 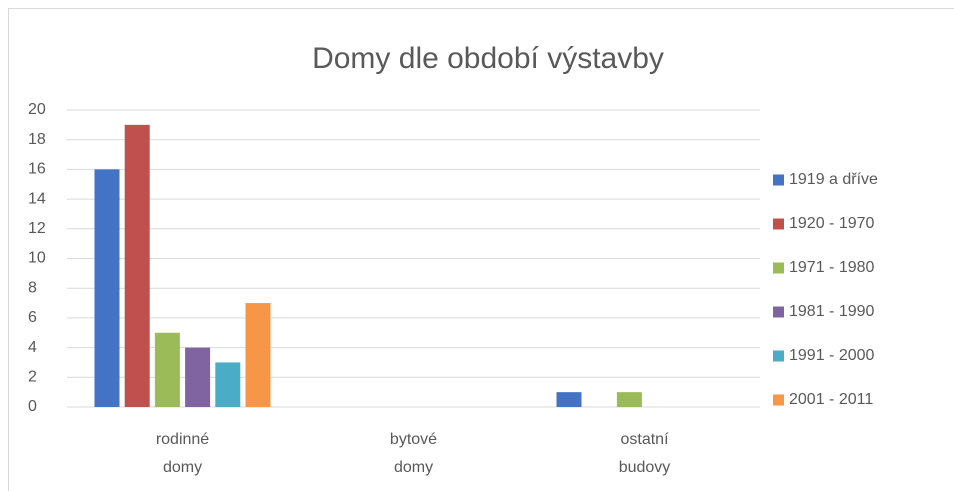 I want to click on x-tick-label: rodinné domy, so click(x=182, y=453).